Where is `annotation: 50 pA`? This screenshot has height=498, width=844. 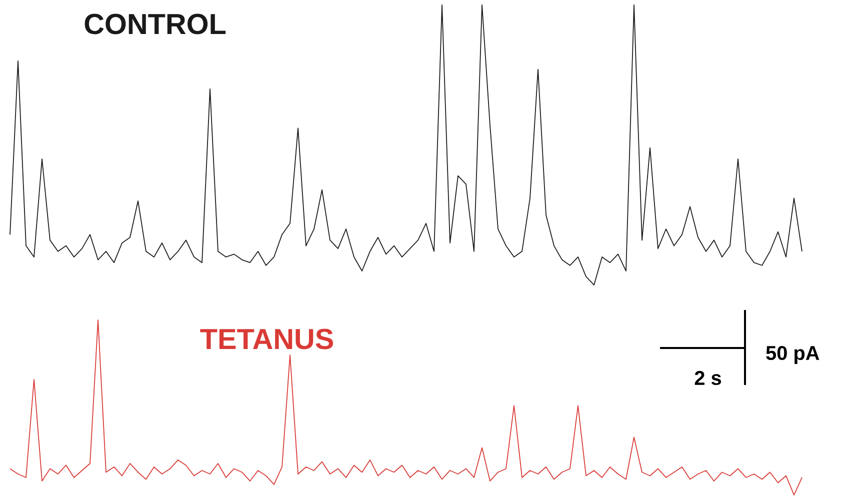
annotation: 50 pA is located at coordinates (793, 355).